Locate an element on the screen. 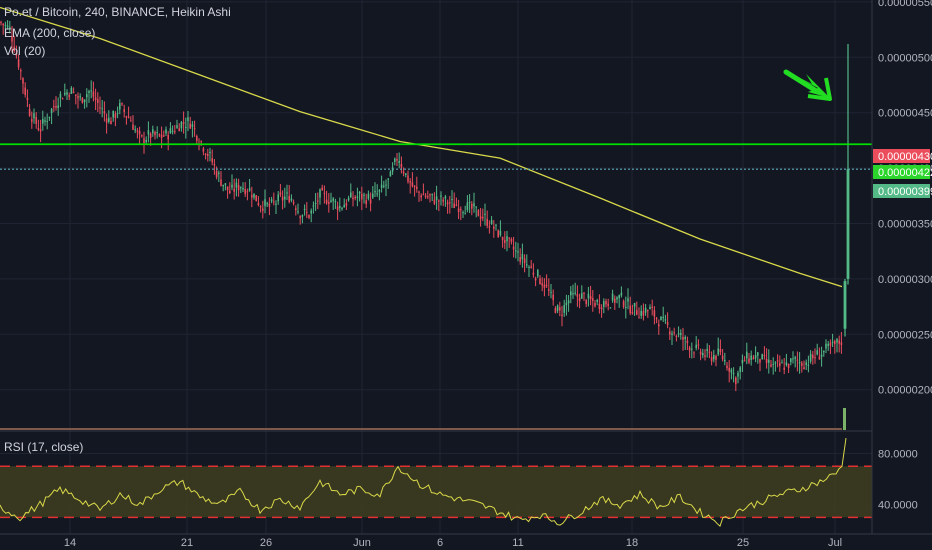 The width and height of the screenshot is (932, 550). x-tick-label: 6 is located at coordinates (440, 543).